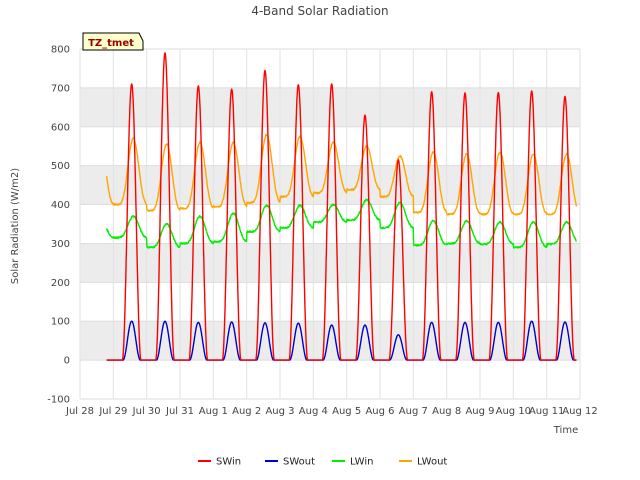 Image resolution: width=640 pixels, height=480 pixels. I want to click on y-tick-label: 700, so click(60, 88).